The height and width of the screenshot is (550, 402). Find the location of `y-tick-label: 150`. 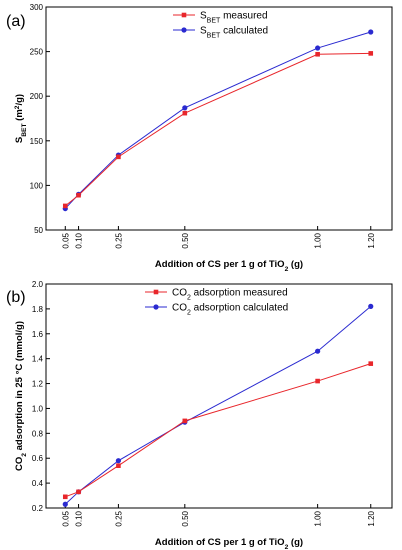

y-tick-label: 150 is located at coordinates (37, 141).